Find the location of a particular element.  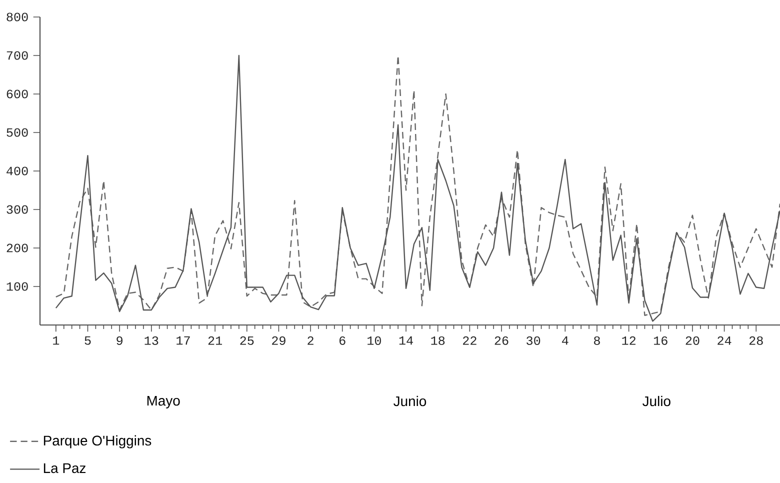

x-tick-label: 22 is located at coordinates (469, 340).